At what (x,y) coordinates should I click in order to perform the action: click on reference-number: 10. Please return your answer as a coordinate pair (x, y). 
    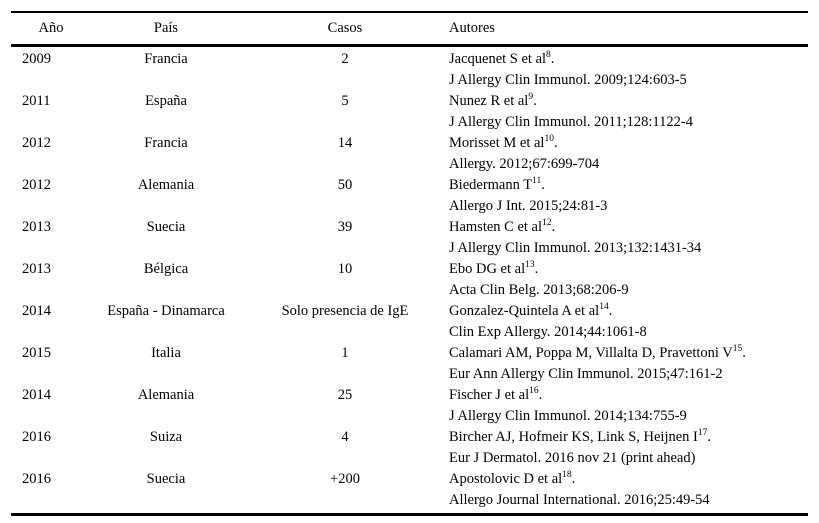
    Looking at the image, I should click on (549, 139).